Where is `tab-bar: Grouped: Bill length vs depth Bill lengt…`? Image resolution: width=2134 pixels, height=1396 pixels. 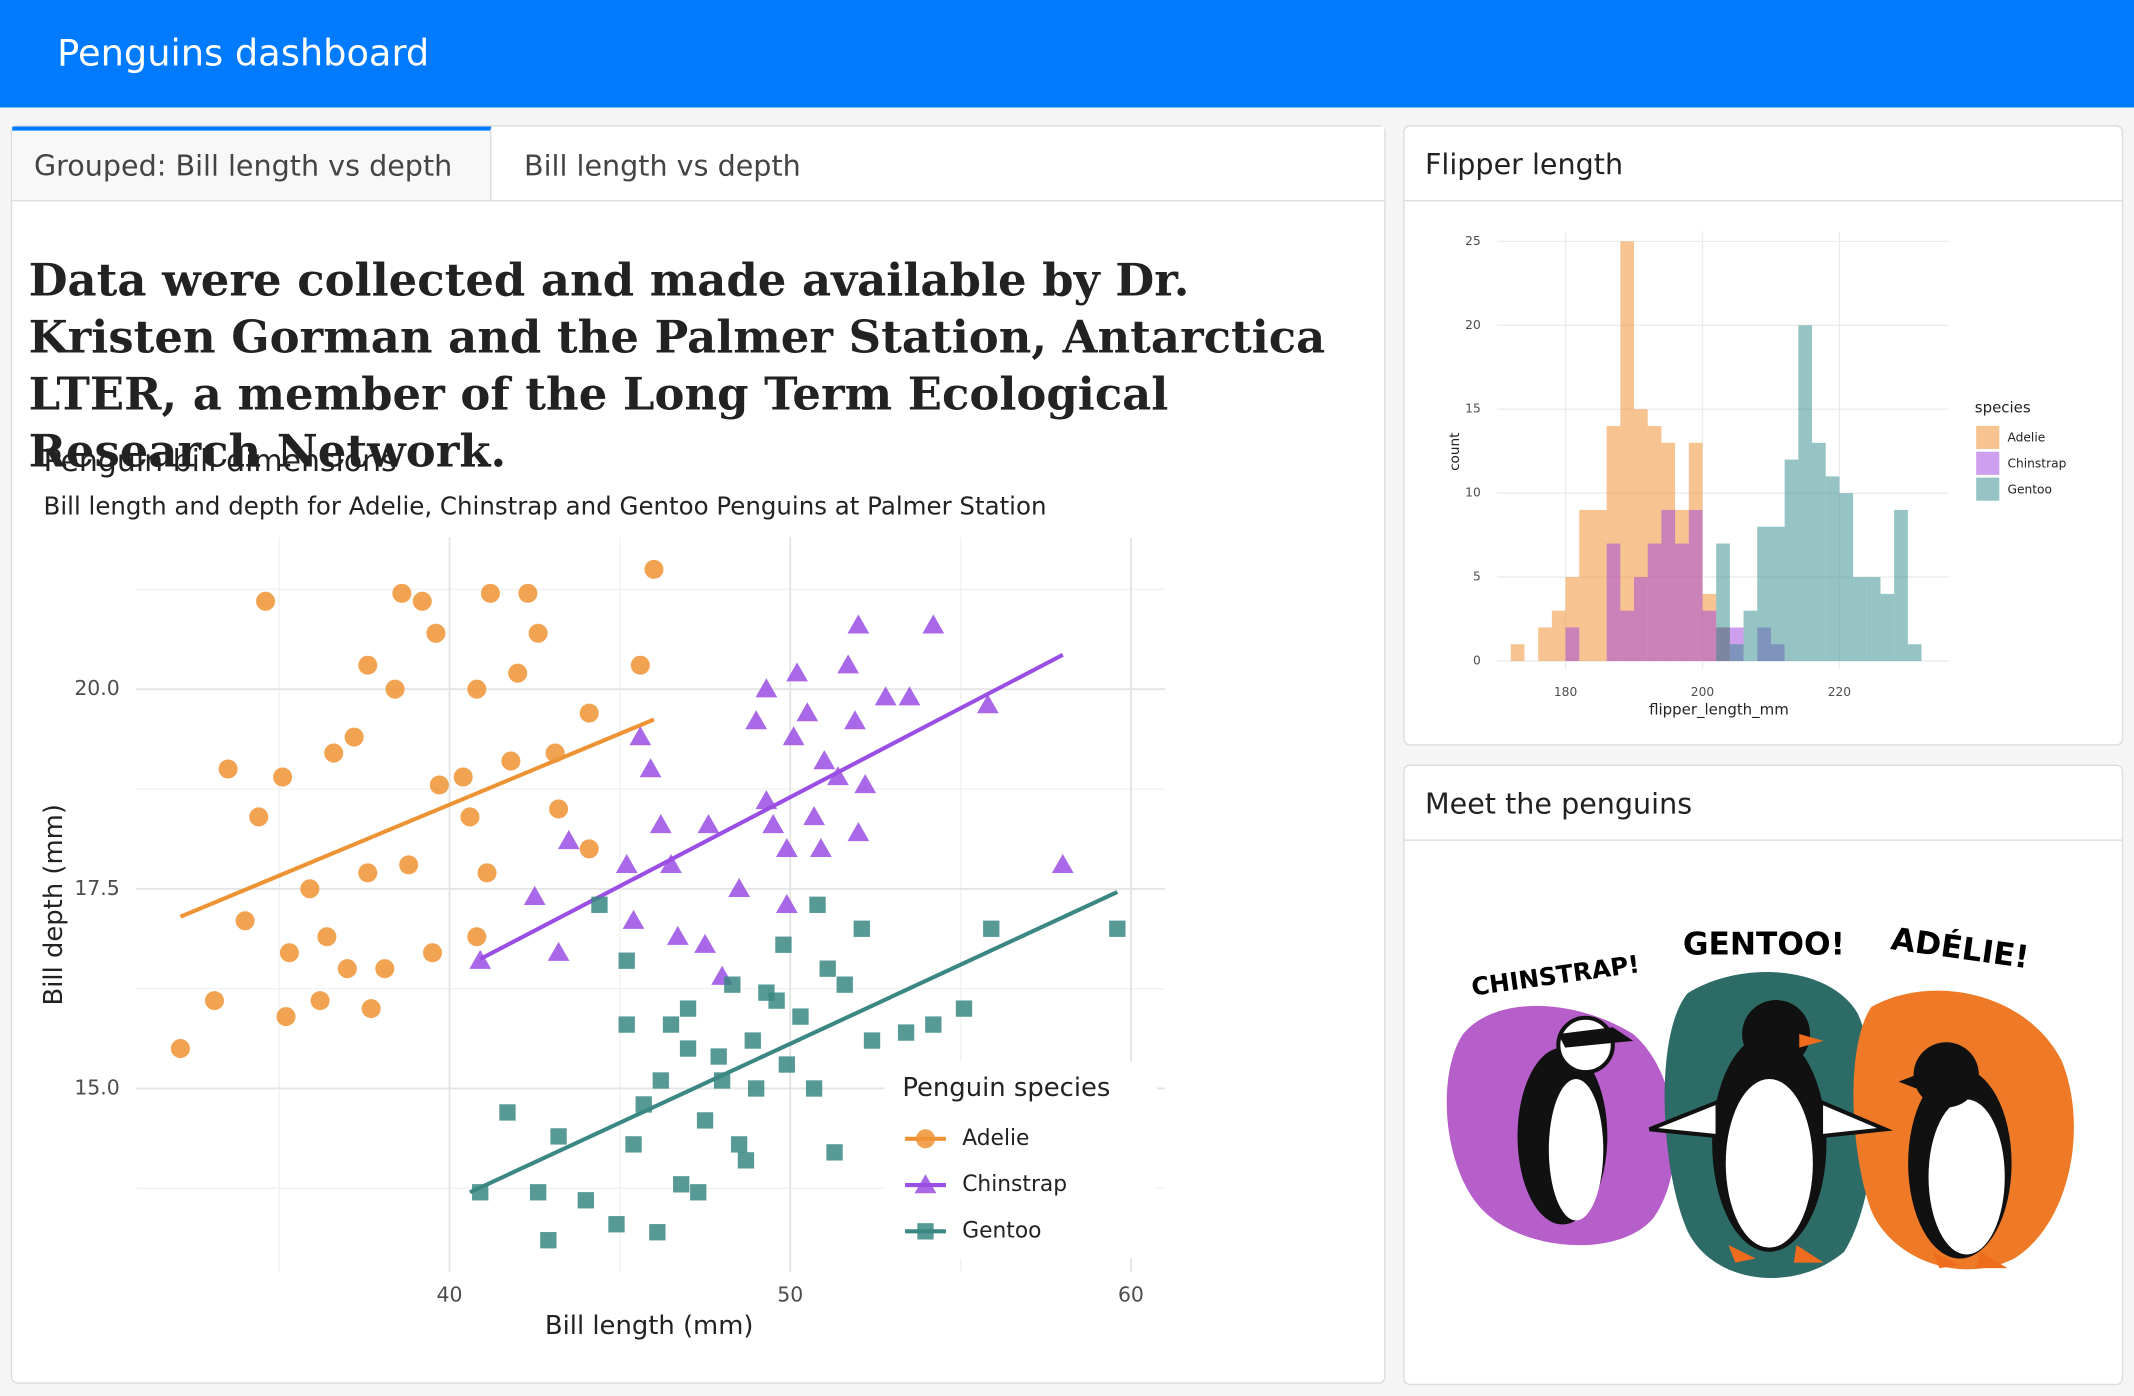
tab-bar: Grouped: Bill length vs depth Bill lengt… is located at coordinates (698, 164).